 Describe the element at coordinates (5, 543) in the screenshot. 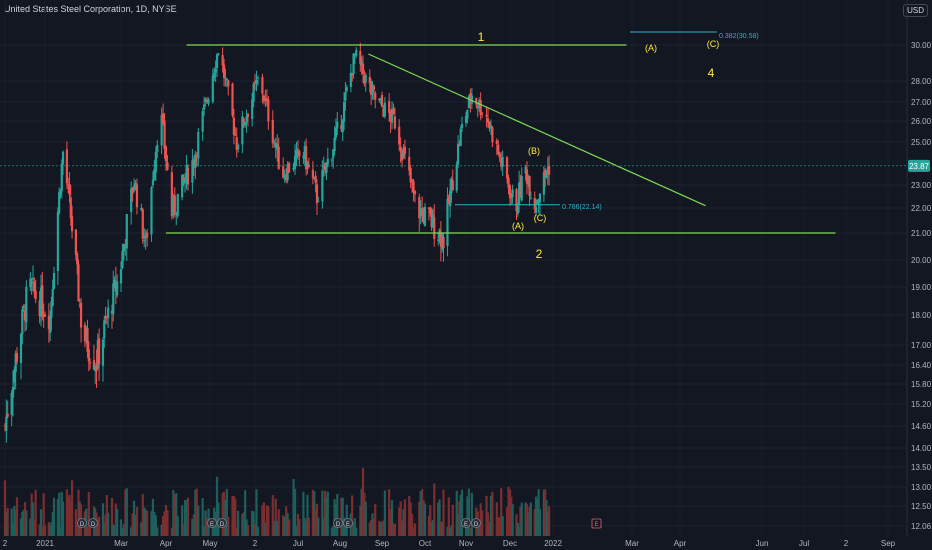

I see `time-tick-label: 2` at that location.